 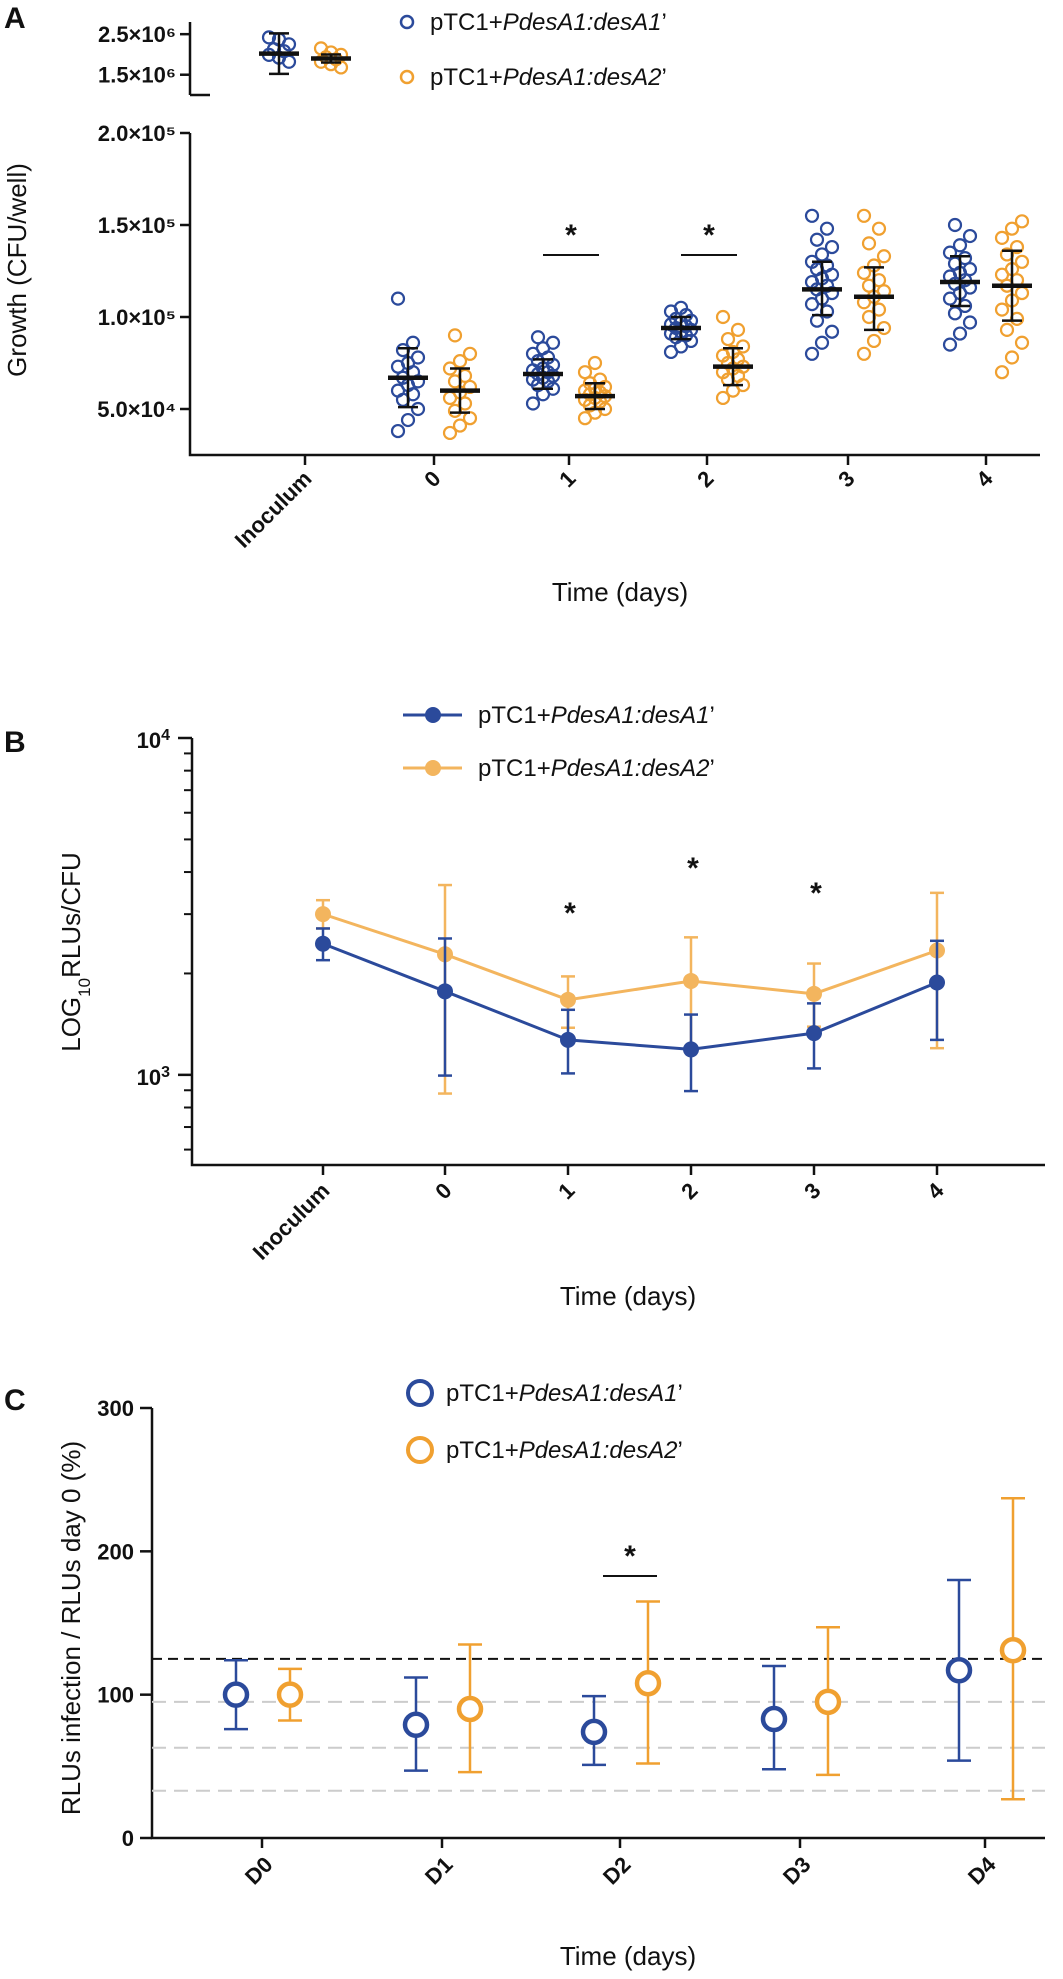 I want to click on panel-a-legend: pTC1+PdesA1:desA1’ pTC1+PdesA1:desA2’, so click(x=533, y=50).